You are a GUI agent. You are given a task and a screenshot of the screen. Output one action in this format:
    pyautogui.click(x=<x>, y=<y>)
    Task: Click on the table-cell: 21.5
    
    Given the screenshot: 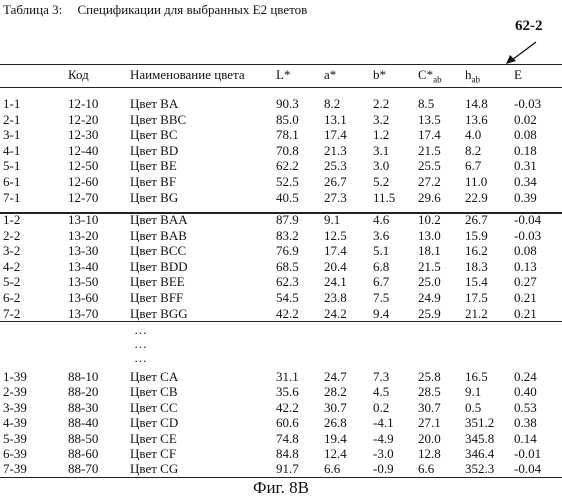 What is the action you would take?
    pyautogui.click(x=429, y=151)
    